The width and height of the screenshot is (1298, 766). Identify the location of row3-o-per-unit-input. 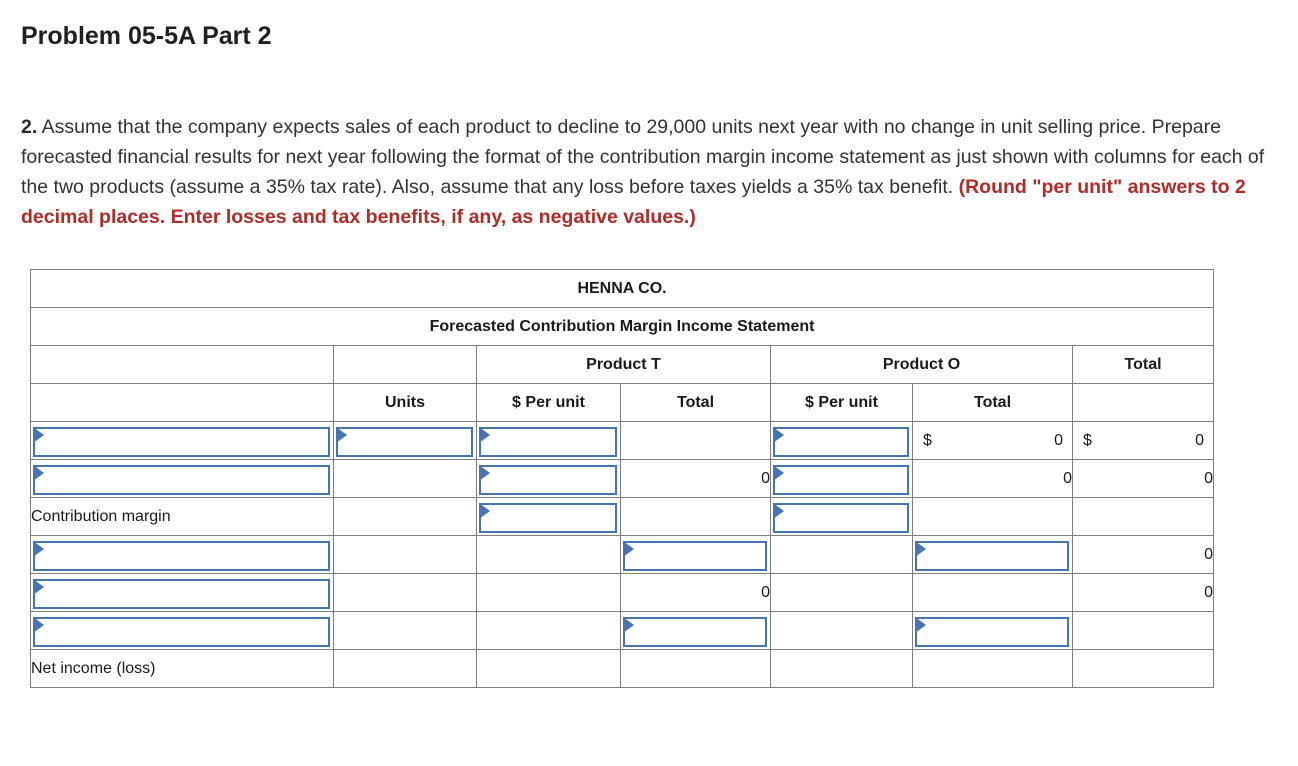
(841, 517).